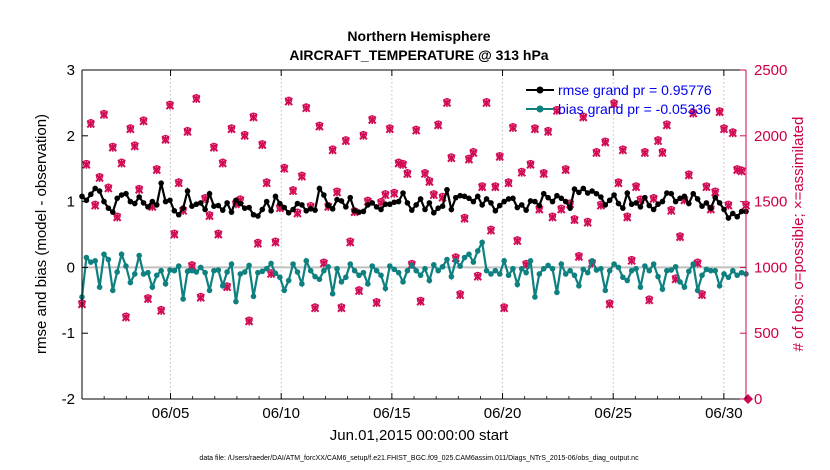 This screenshot has width=830, height=470. What do you see at coordinates (414, 200) in the screenshot?
I see `rmse-series-layer` at bounding box center [414, 200].